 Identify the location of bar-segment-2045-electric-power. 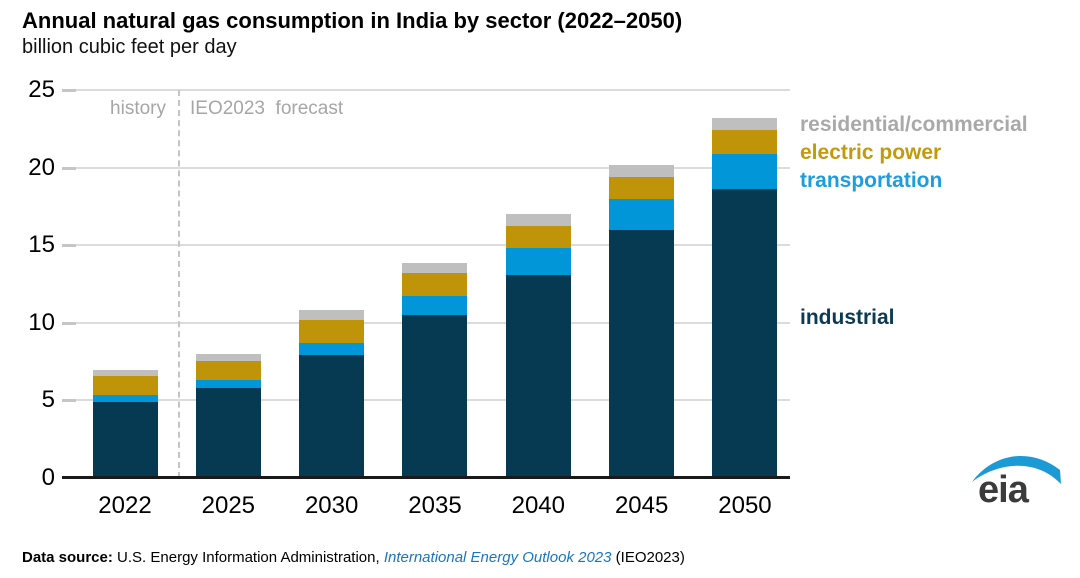
(642, 187).